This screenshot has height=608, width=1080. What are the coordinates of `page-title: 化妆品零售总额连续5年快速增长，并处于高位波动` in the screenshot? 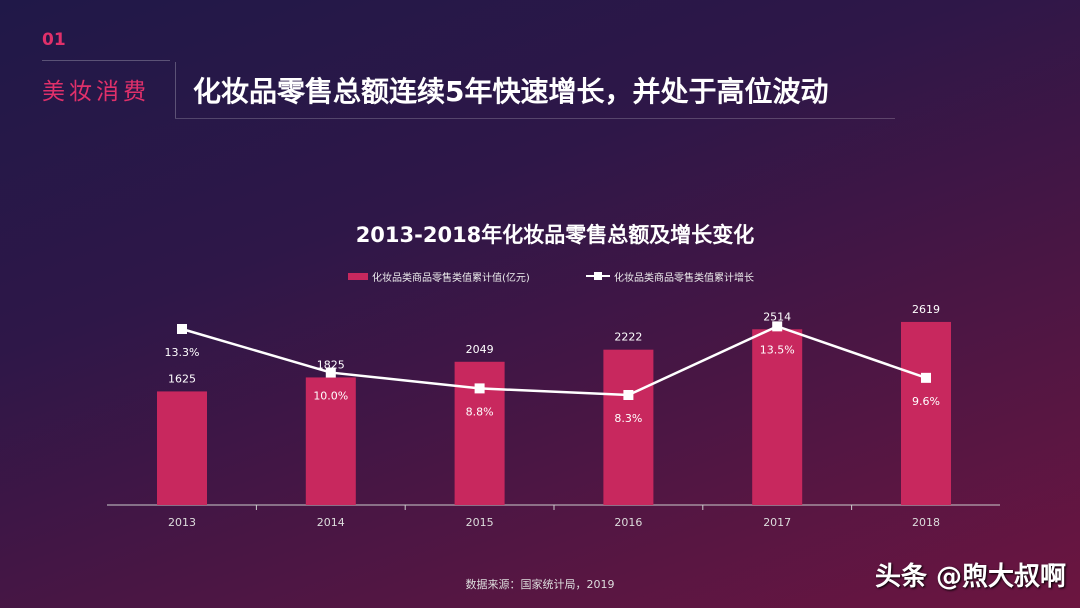 It's located at (511, 91).